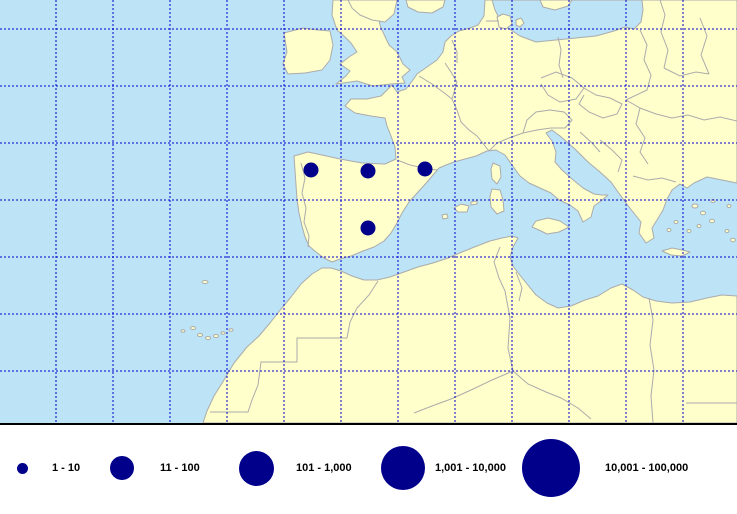 The height and width of the screenshot is (514, 737). What do you see at coordinates (324, 468) in the screenshot?
I see `legend-item-label: 101 - 1,000` at bounding box center [324, 468].